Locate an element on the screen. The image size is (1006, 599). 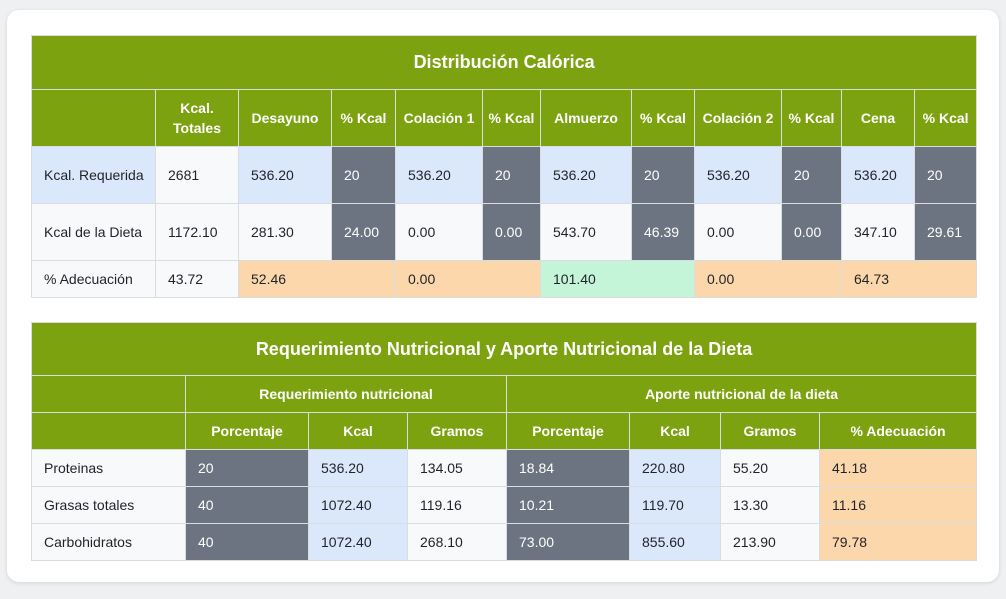
cell: 119.70 is located at coordinates (675, 505).